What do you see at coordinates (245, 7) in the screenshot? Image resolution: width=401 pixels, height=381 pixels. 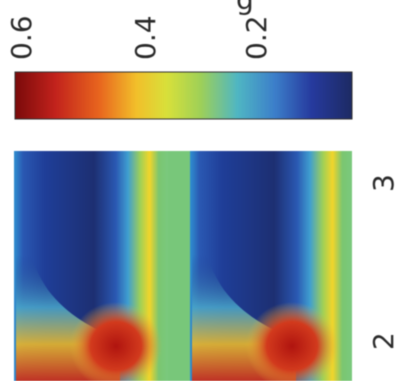 I see `cut-title-fragment: g` at bounding box center [245, 7].